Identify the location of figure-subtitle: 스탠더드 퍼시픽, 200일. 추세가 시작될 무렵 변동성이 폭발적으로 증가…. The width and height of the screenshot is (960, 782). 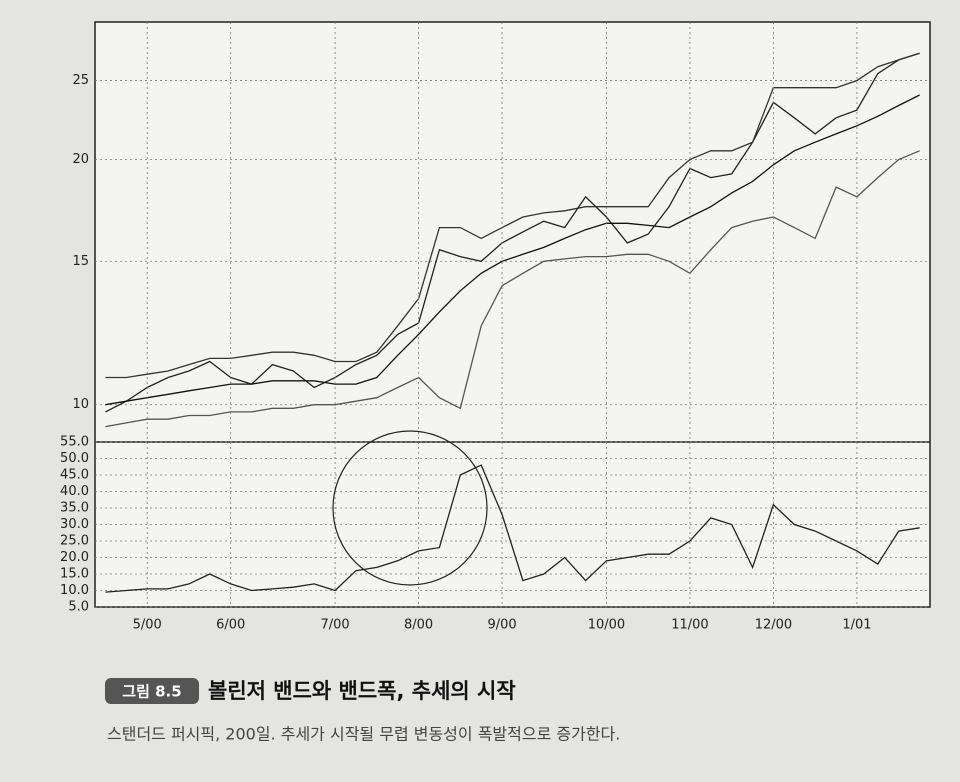
(363, 734).